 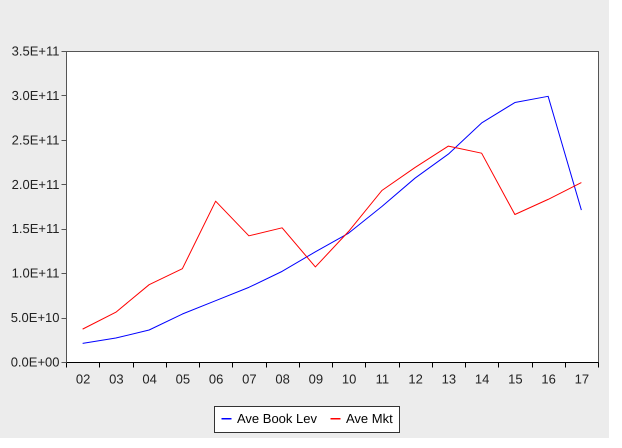 What do you see at coordinates (370, 418) in the screenshot?
I see `legend-label: Ave Mkt` at bounding box center [370, 418].